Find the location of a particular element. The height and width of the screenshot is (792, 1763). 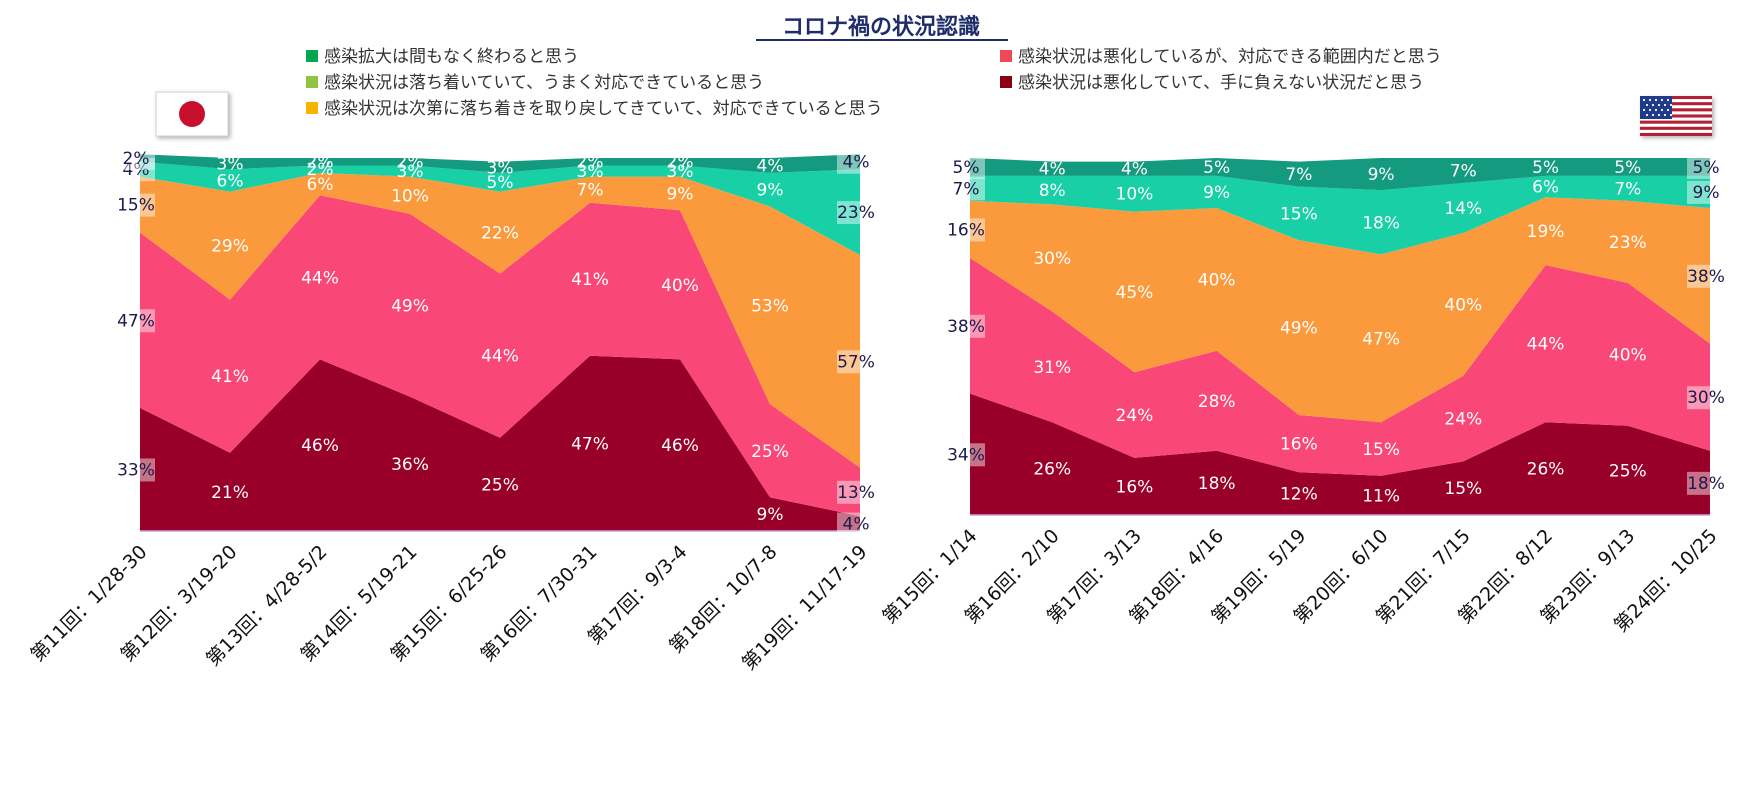

legend-swatch-s2 is located at coordinates (312, 82).